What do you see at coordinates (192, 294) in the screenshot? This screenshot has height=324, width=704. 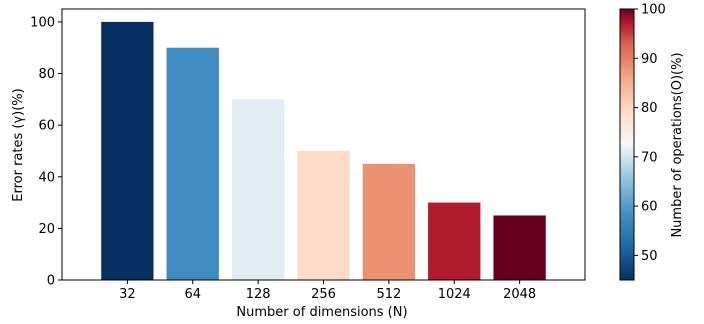 I see `x-tick-label: 64` at bounding box center [192, 294].